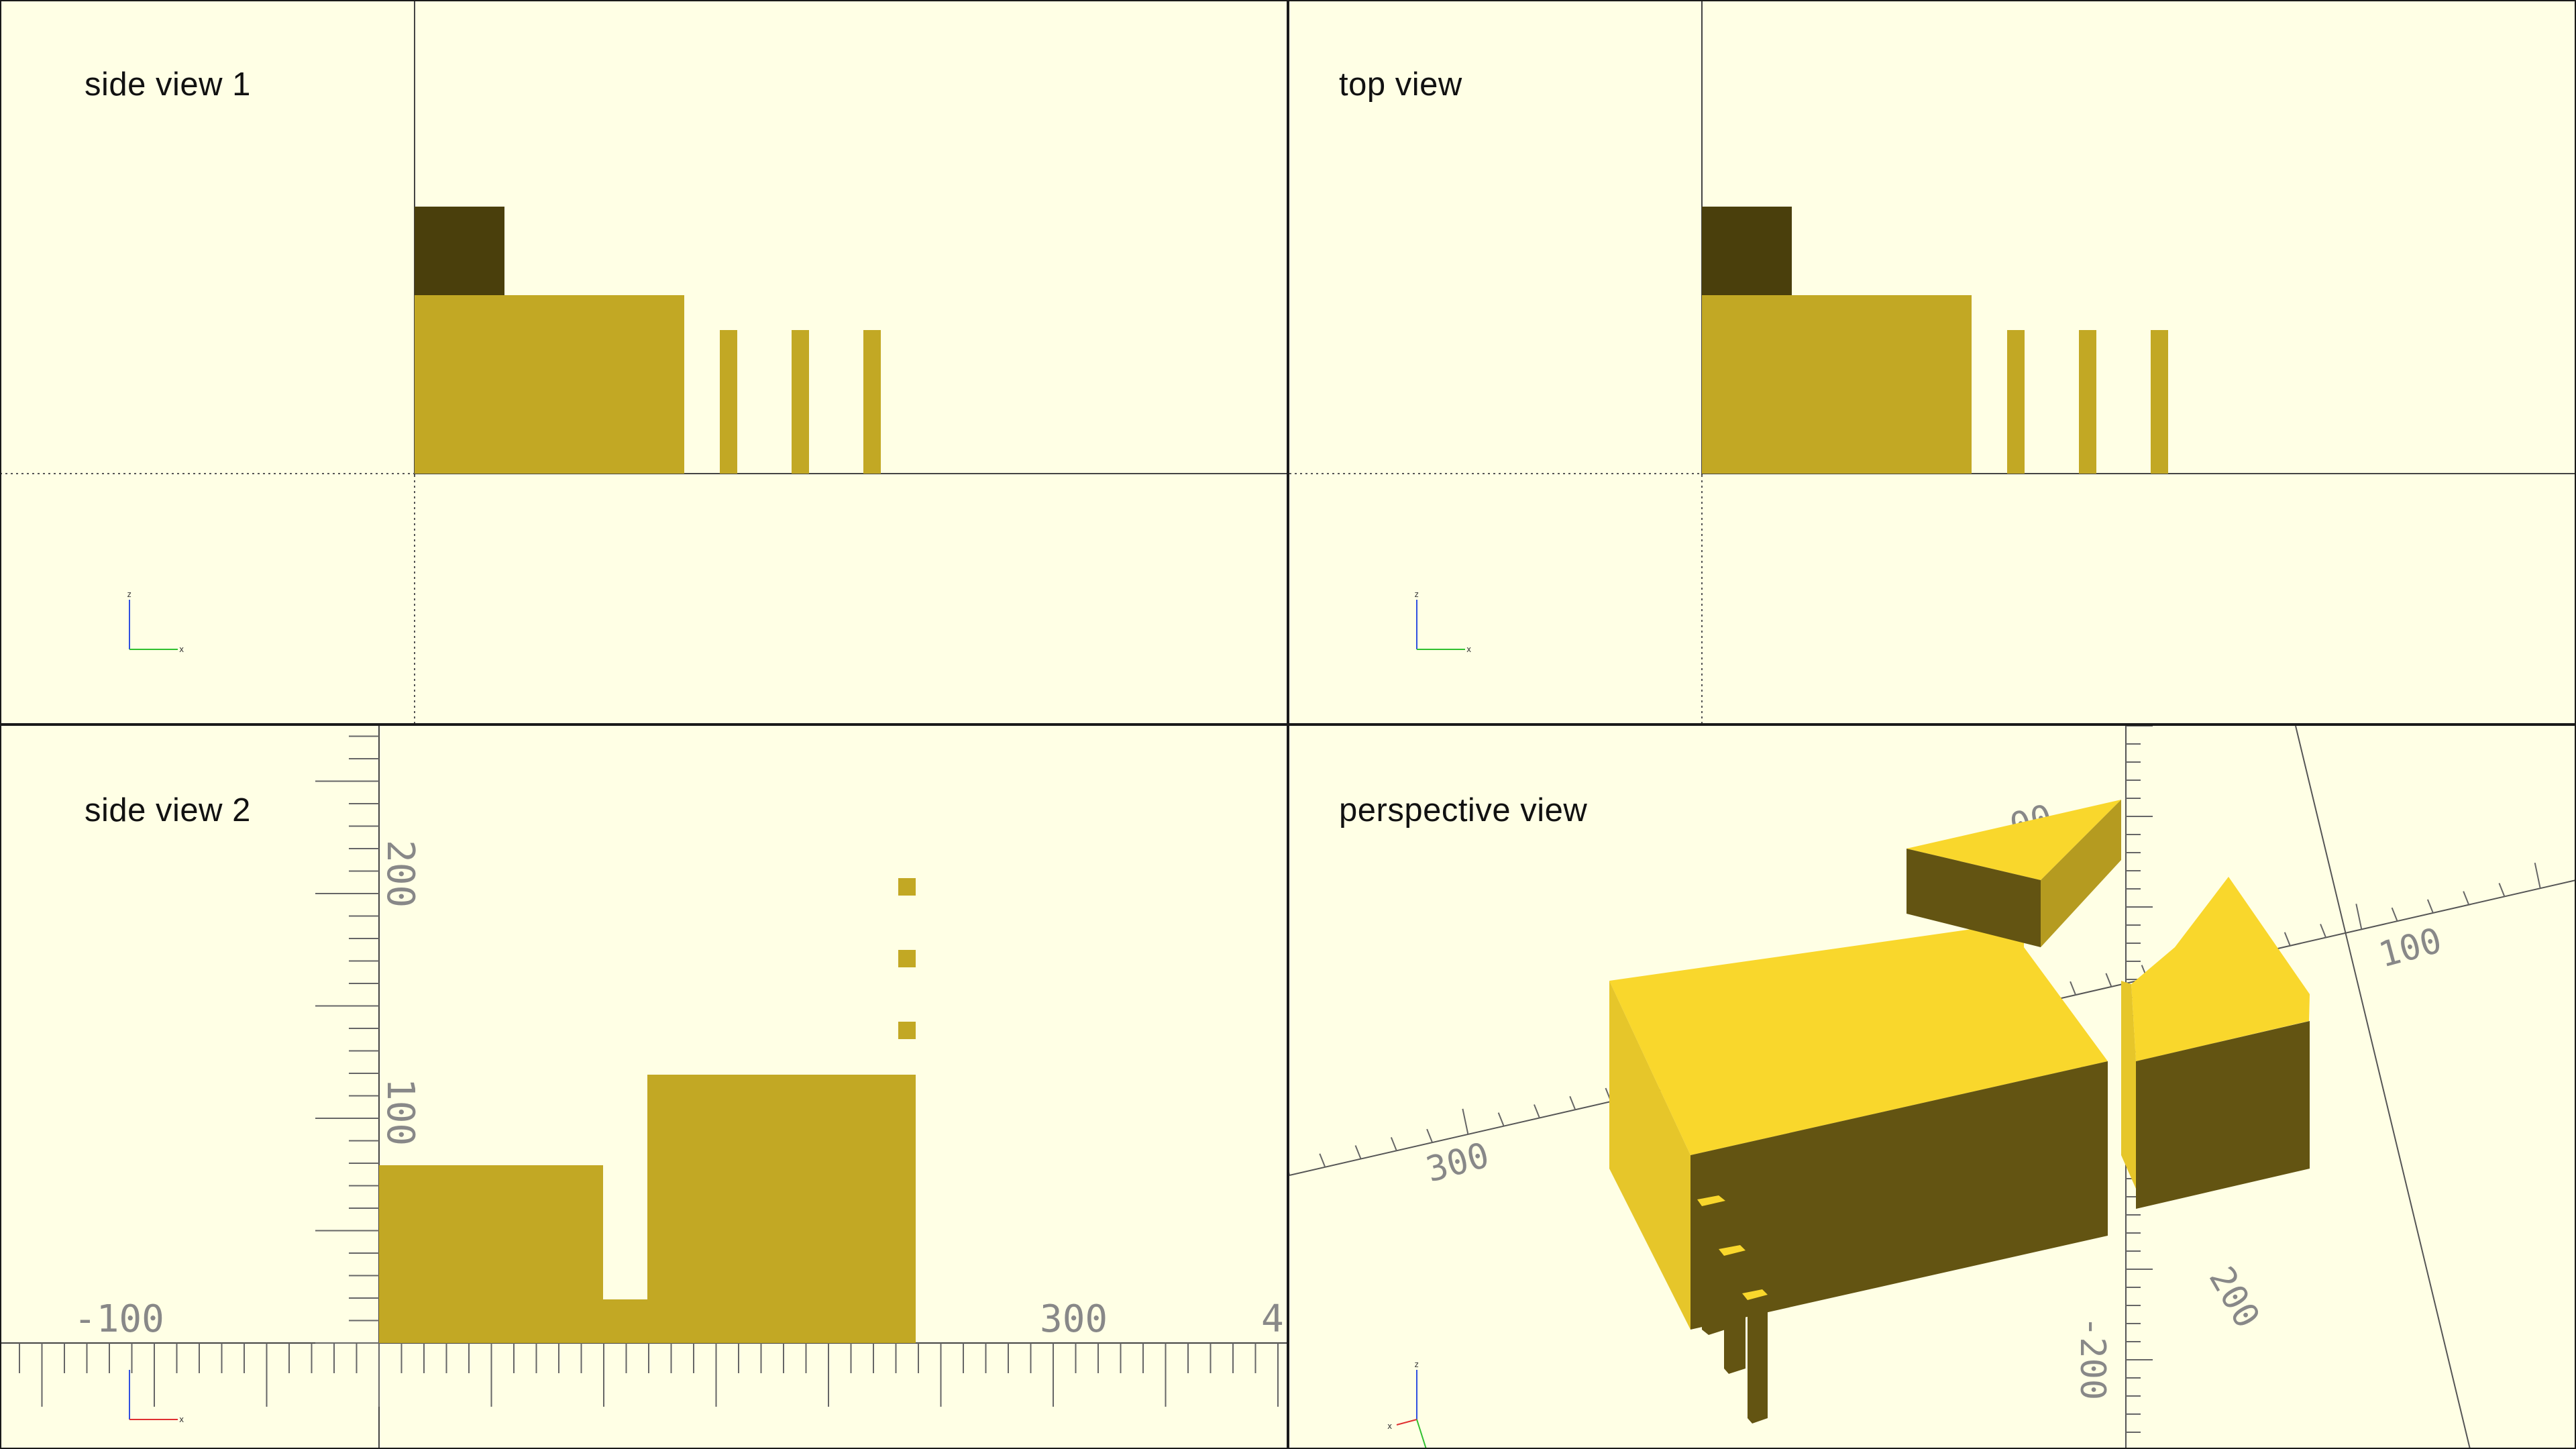 The width and height of the screenshot is (2576, 1449). I want to click on left-block-top, so click(1858, 1038).